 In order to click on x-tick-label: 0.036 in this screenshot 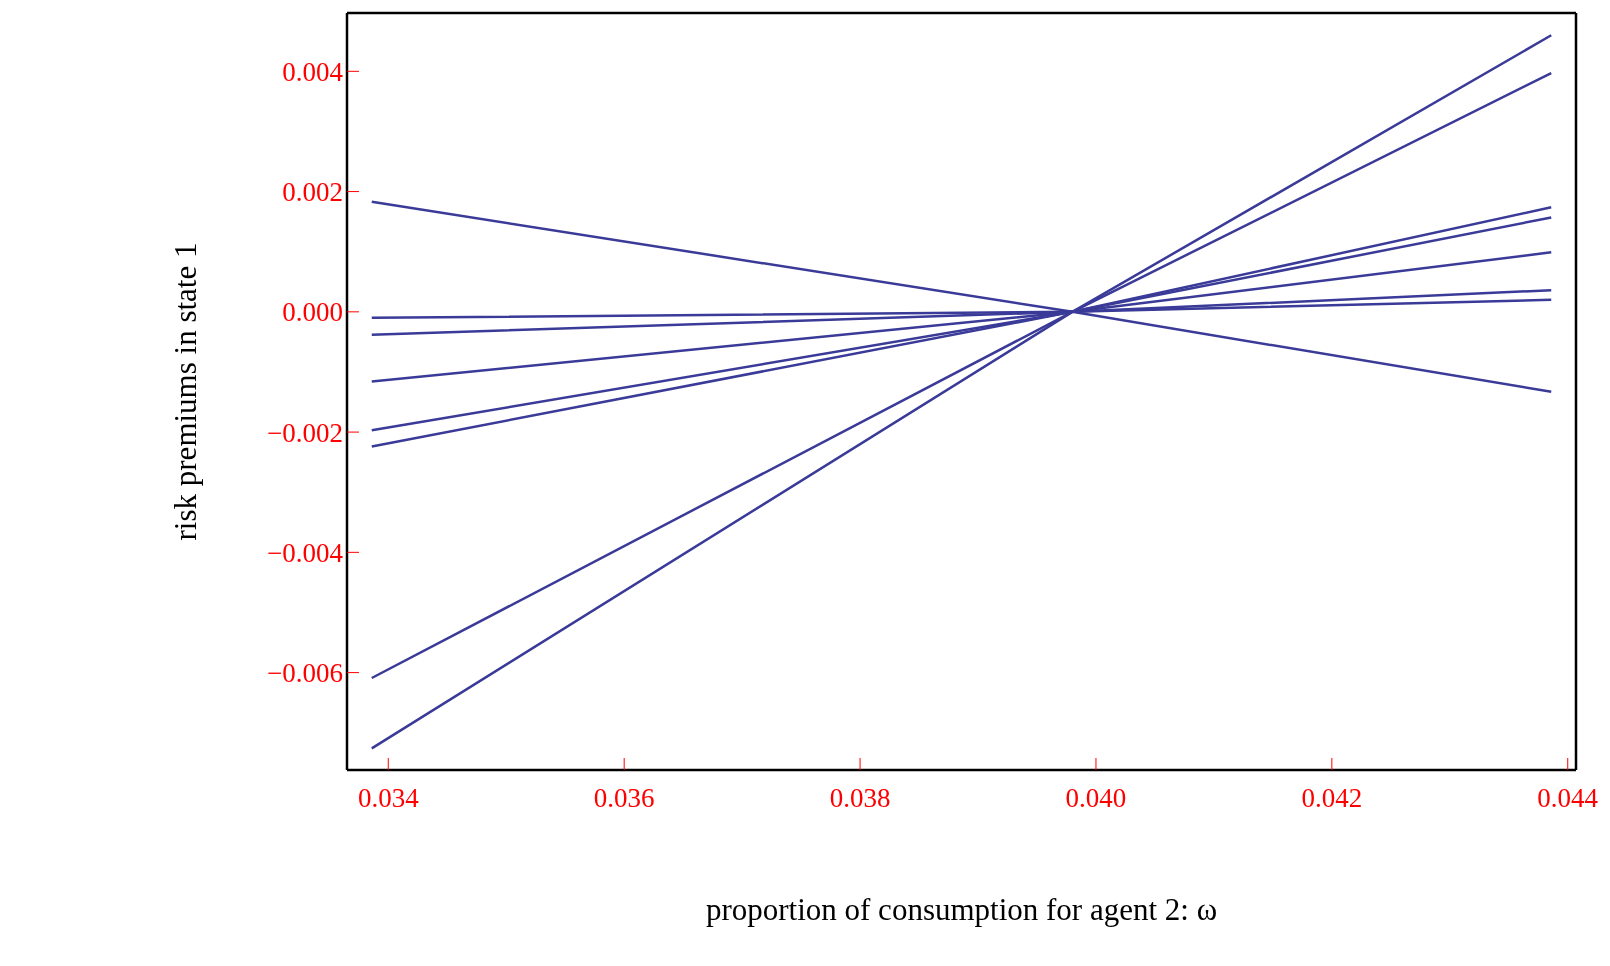, I will do `click(624, 798)`.